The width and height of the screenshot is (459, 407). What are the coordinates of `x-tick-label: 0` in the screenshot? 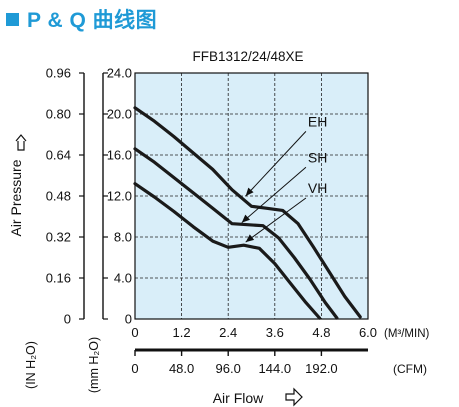 It's located at (134, 332).